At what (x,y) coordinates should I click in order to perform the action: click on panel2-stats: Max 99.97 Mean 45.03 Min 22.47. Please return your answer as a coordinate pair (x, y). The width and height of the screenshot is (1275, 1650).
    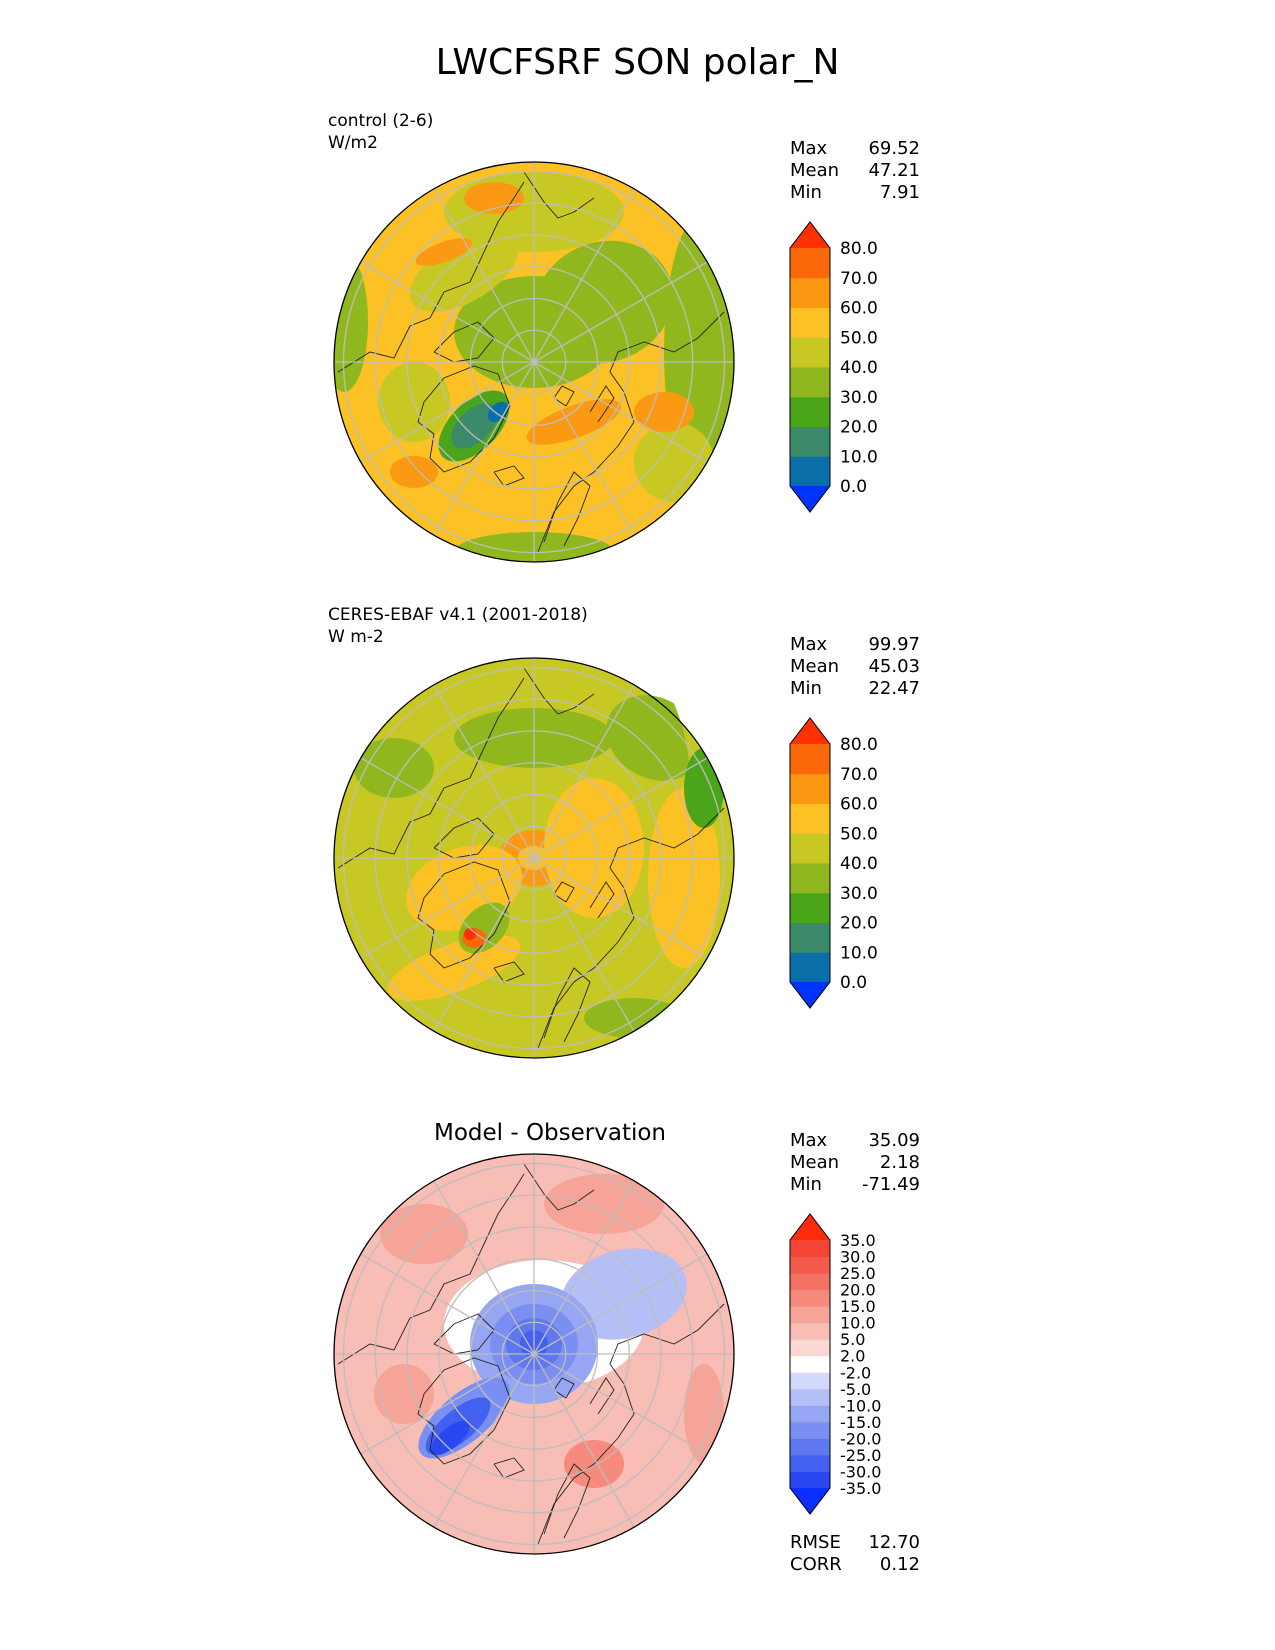
    Looking at the image, I should click on (855, 667).